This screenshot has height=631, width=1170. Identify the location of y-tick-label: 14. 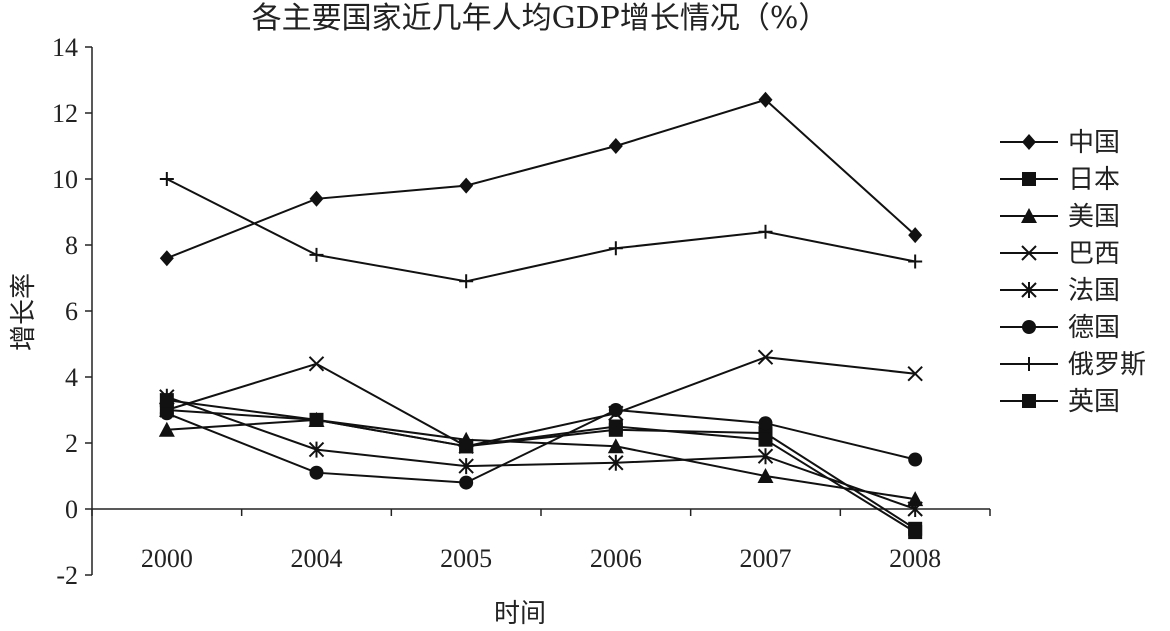
(65, 47).